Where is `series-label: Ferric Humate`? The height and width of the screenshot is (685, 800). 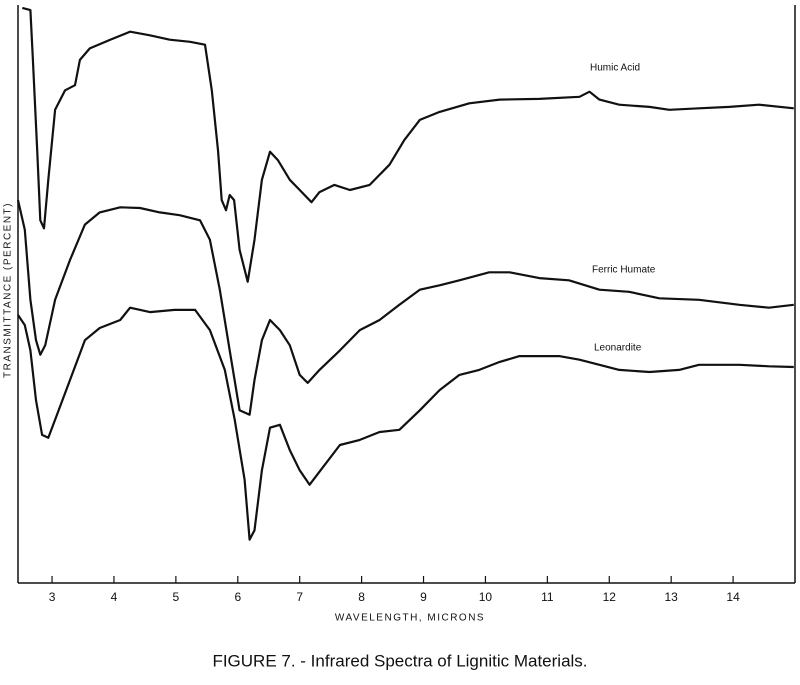
series-label: Ferric Humate is located at coordinates (624, 270).